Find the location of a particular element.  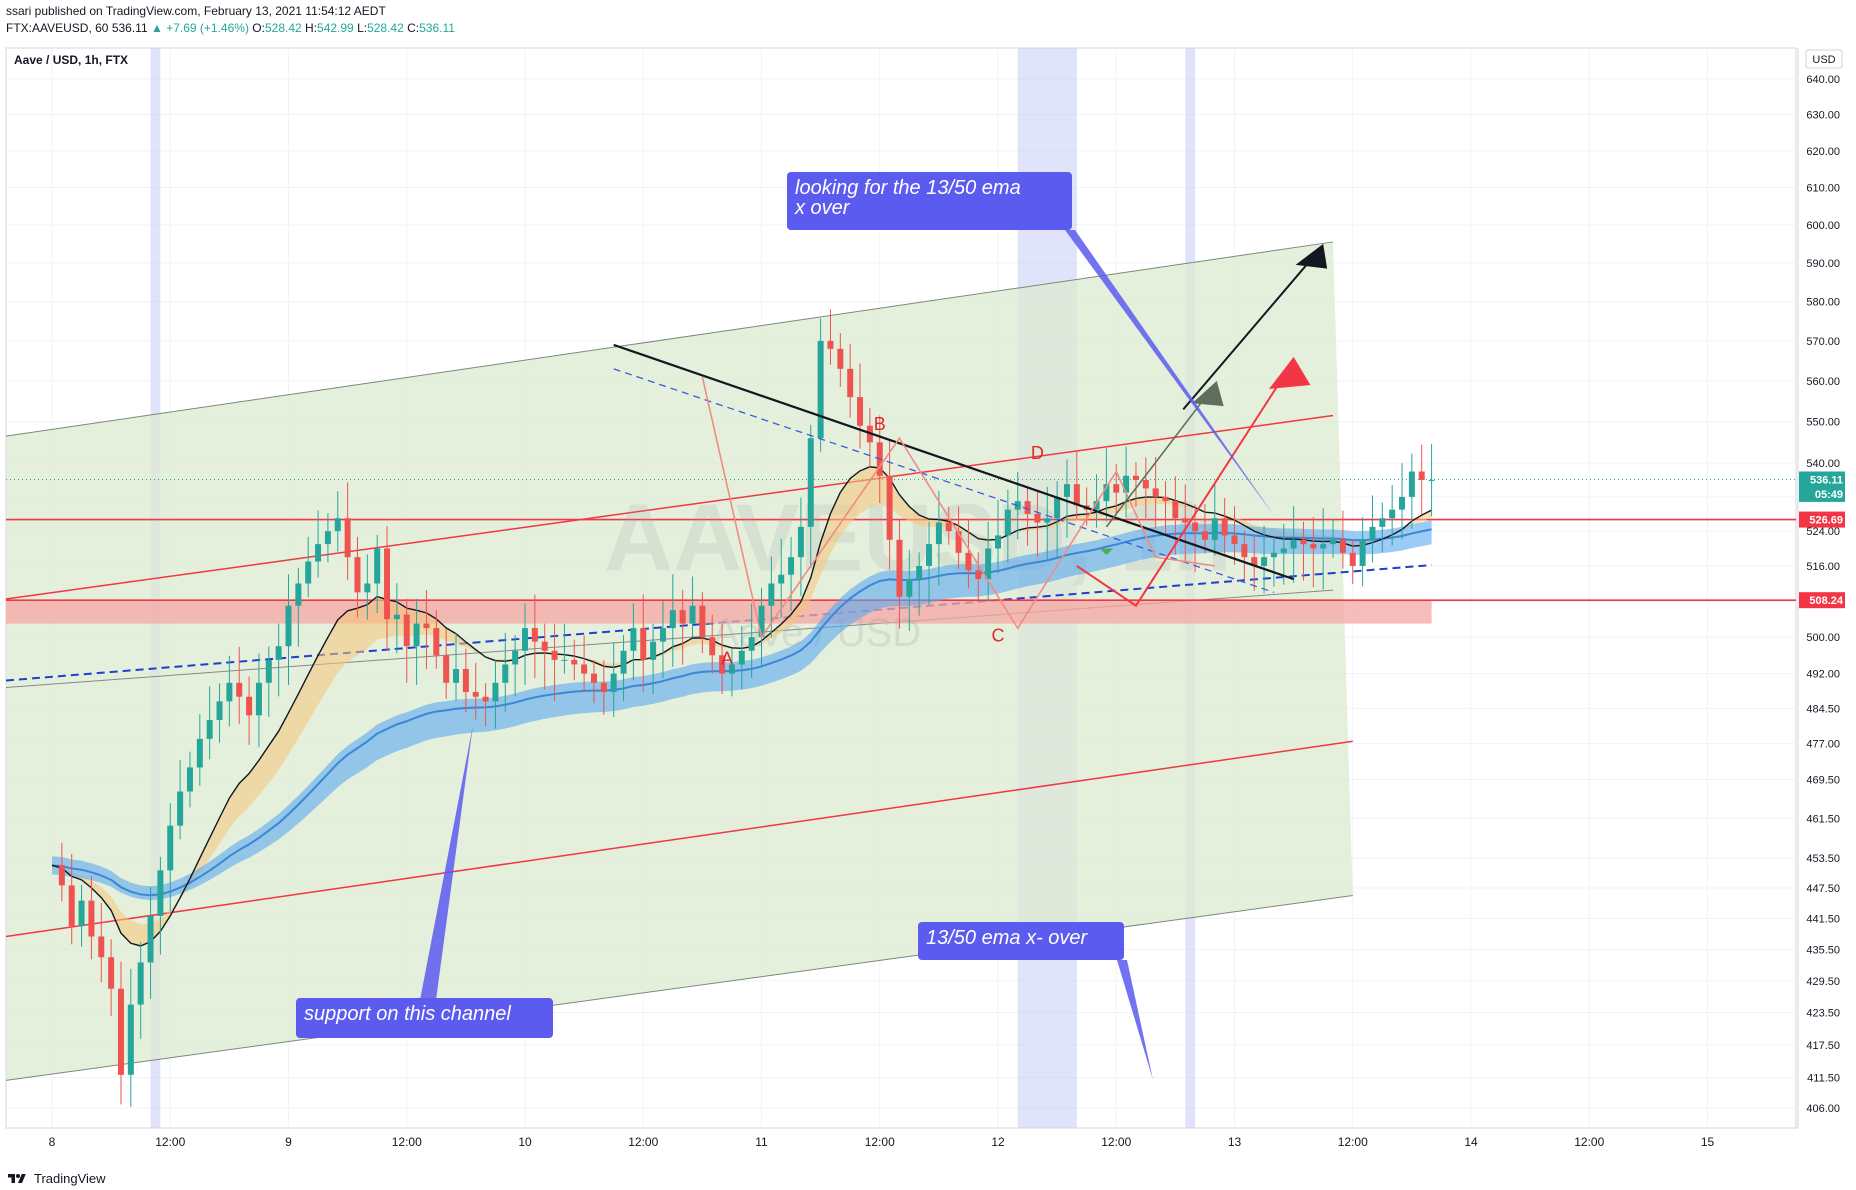

channel-upper-line is located at coordinates (669, 339).